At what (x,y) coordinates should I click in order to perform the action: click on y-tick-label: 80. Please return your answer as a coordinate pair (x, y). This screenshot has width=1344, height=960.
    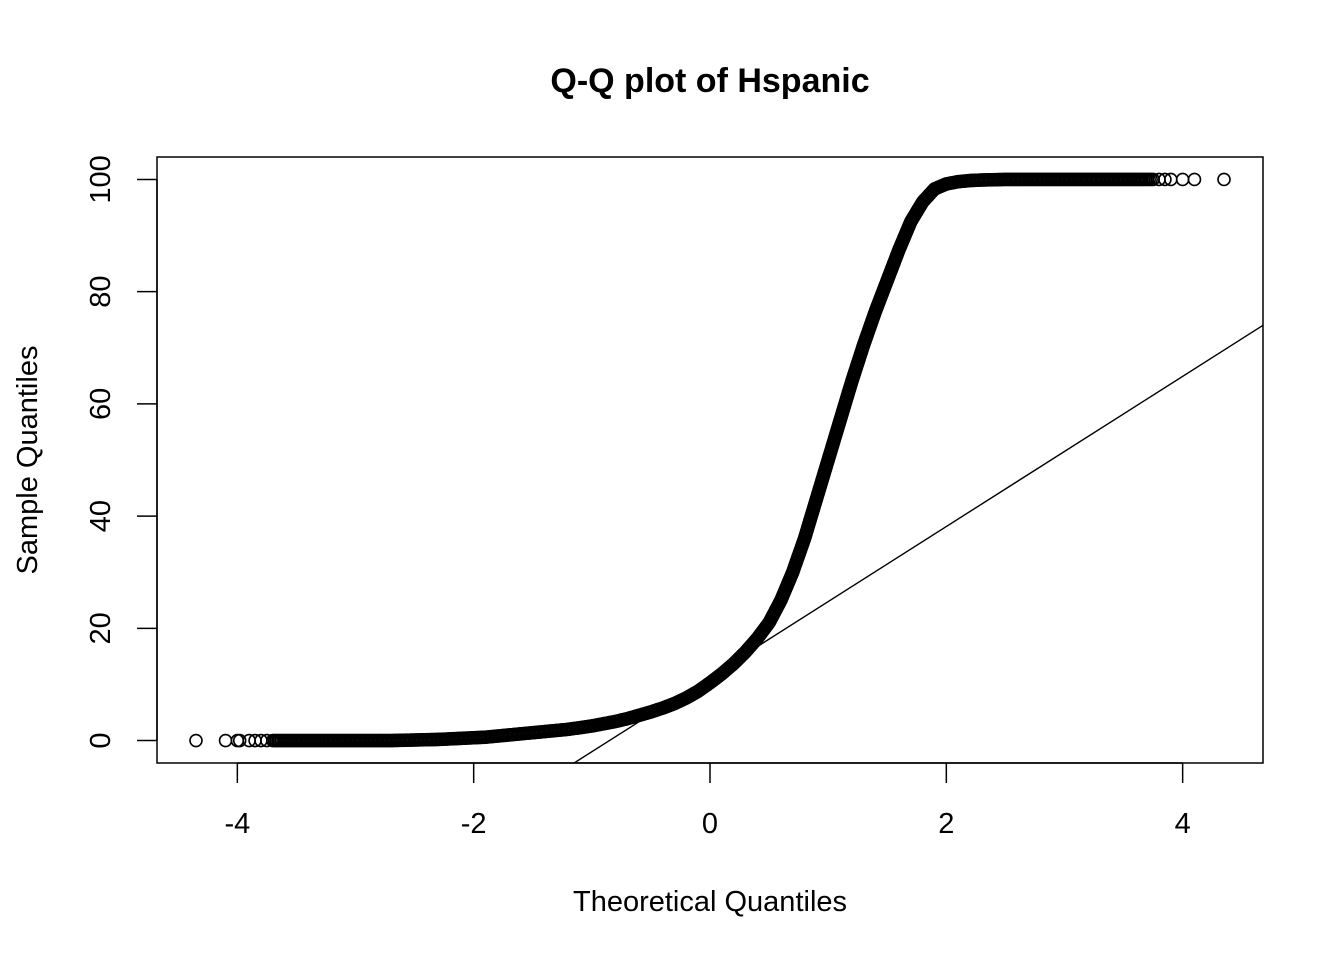
    Looking at the image, I should click on (101, 292).